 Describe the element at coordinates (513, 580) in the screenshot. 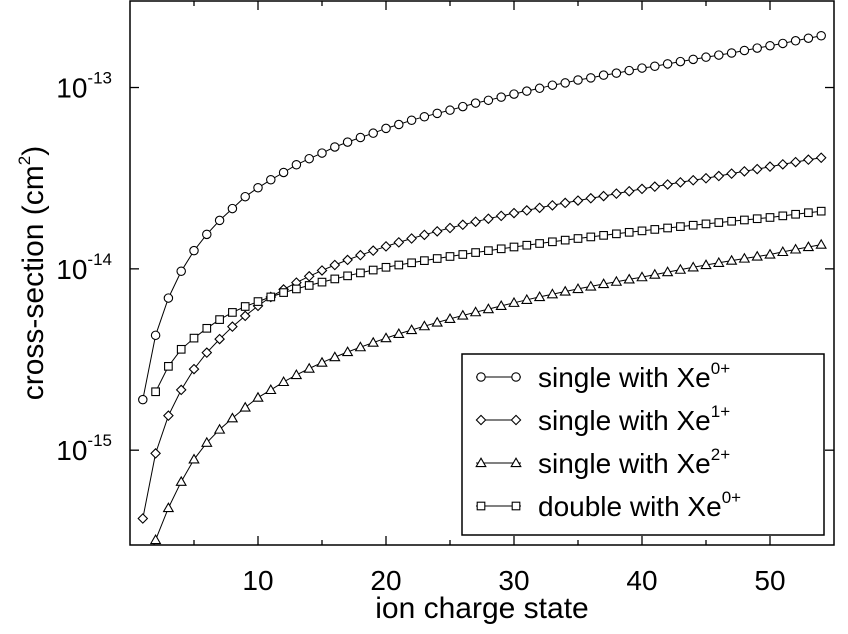

I see `x-tick-label: 30` at that location.